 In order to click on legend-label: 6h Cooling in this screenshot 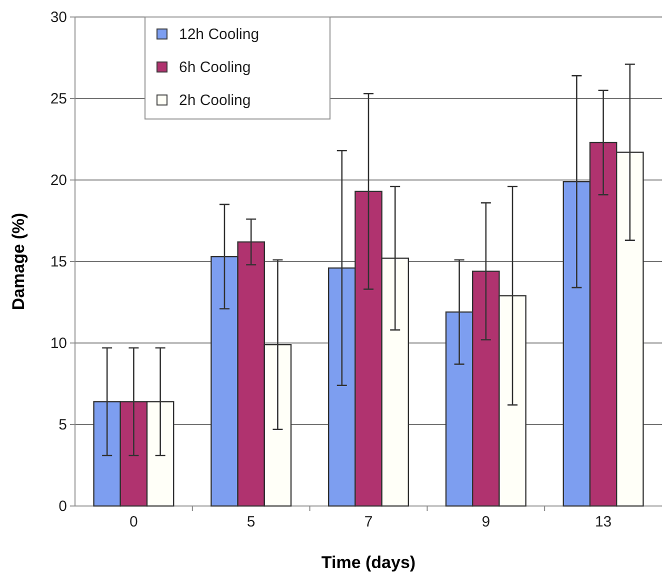, I will do `click(215, 67)`.